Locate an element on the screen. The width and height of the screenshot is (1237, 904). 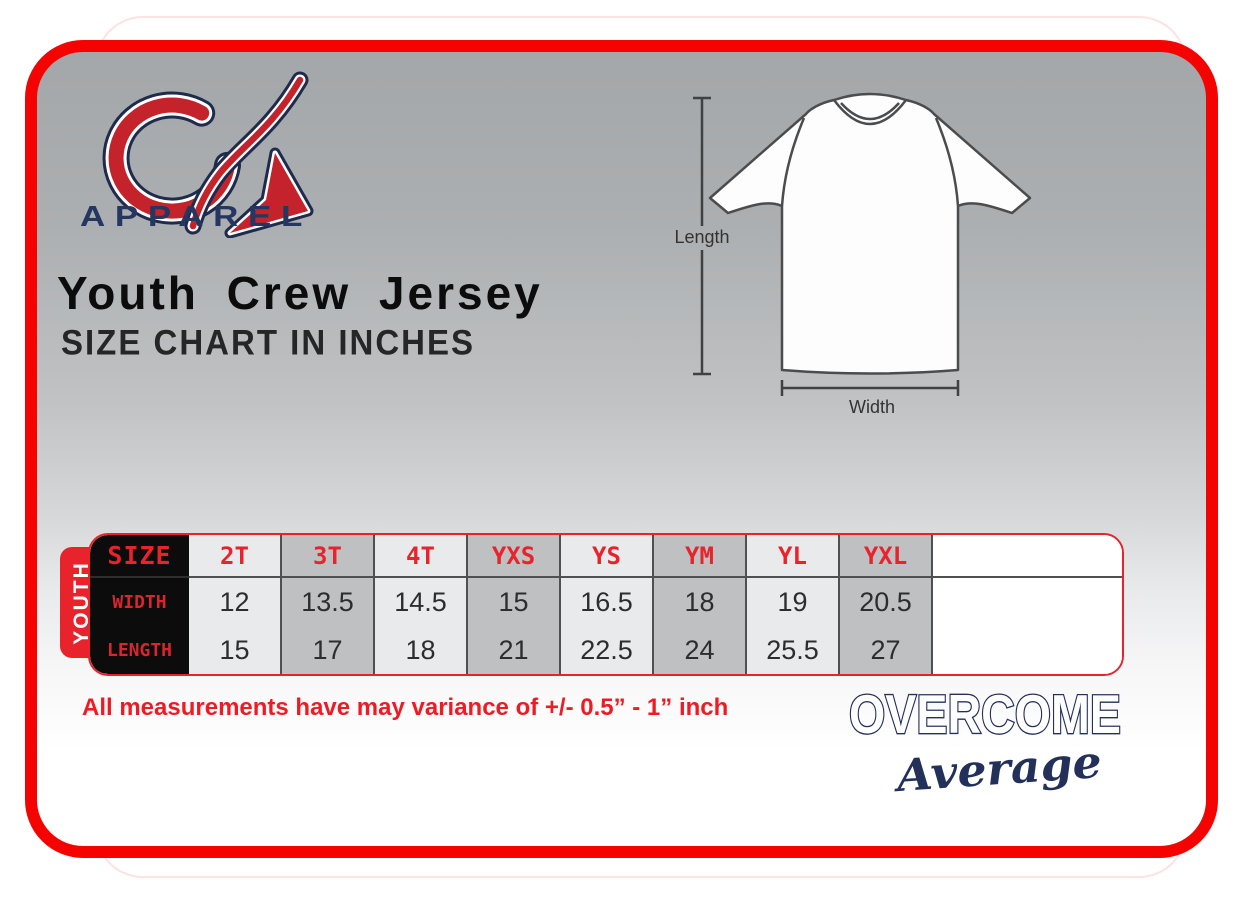
width-value: 19 is located at coordinates (792, 601).